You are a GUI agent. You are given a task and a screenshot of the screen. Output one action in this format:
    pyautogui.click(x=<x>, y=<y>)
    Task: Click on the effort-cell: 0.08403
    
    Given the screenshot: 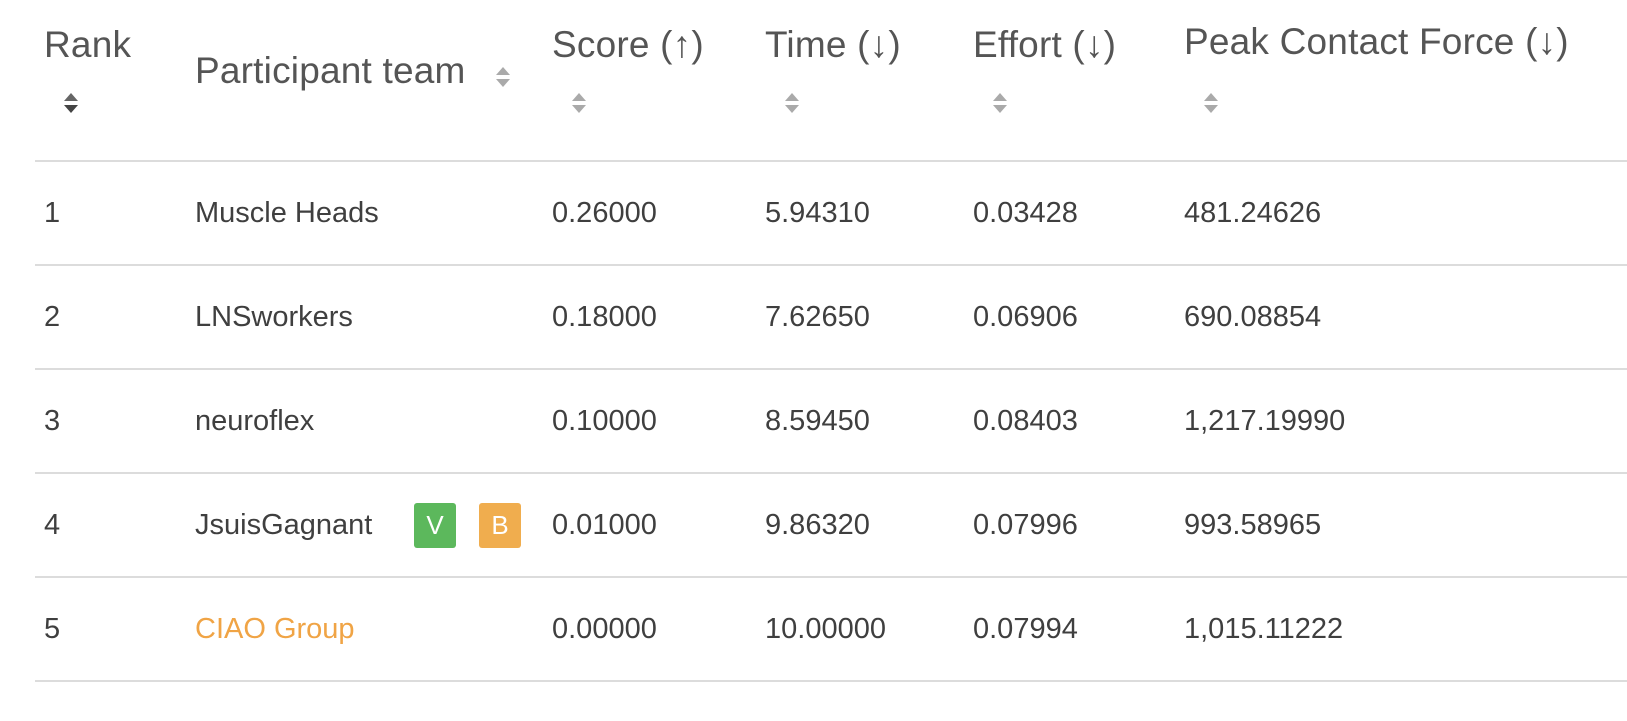 What is the action you would take?
    pyautogui.click(x=1025, y=421)
    